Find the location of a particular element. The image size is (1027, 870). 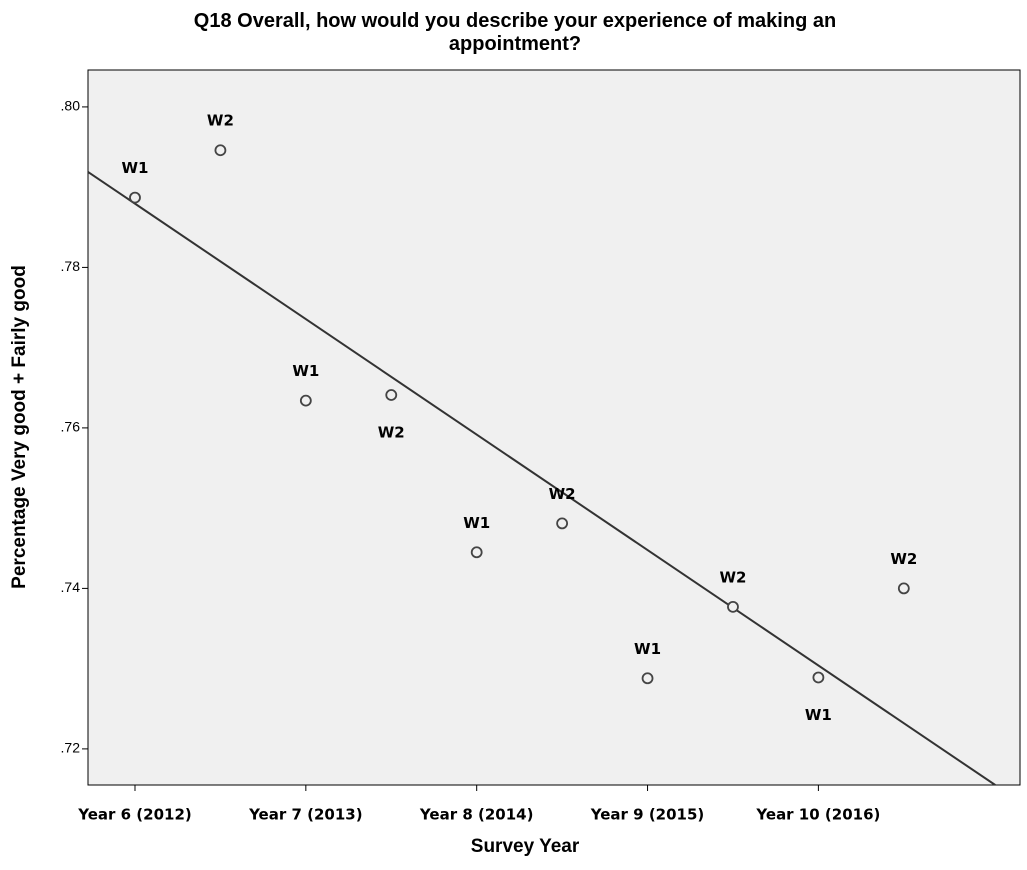

y-axis-title: Percentage Very good + Fairly good is located at coordinates (19, 427).